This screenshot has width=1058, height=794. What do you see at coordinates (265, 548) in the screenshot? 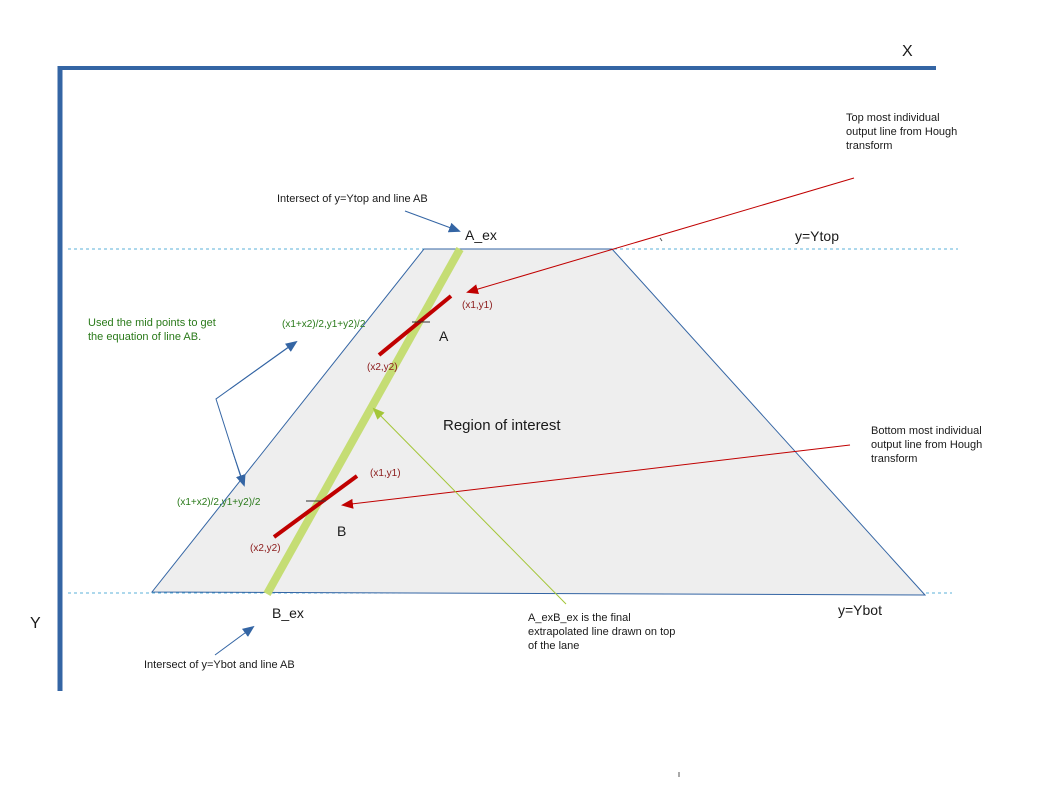
I see `bottom-segment-p2-label: (x2,y2)` at bounding box center [265, 548].